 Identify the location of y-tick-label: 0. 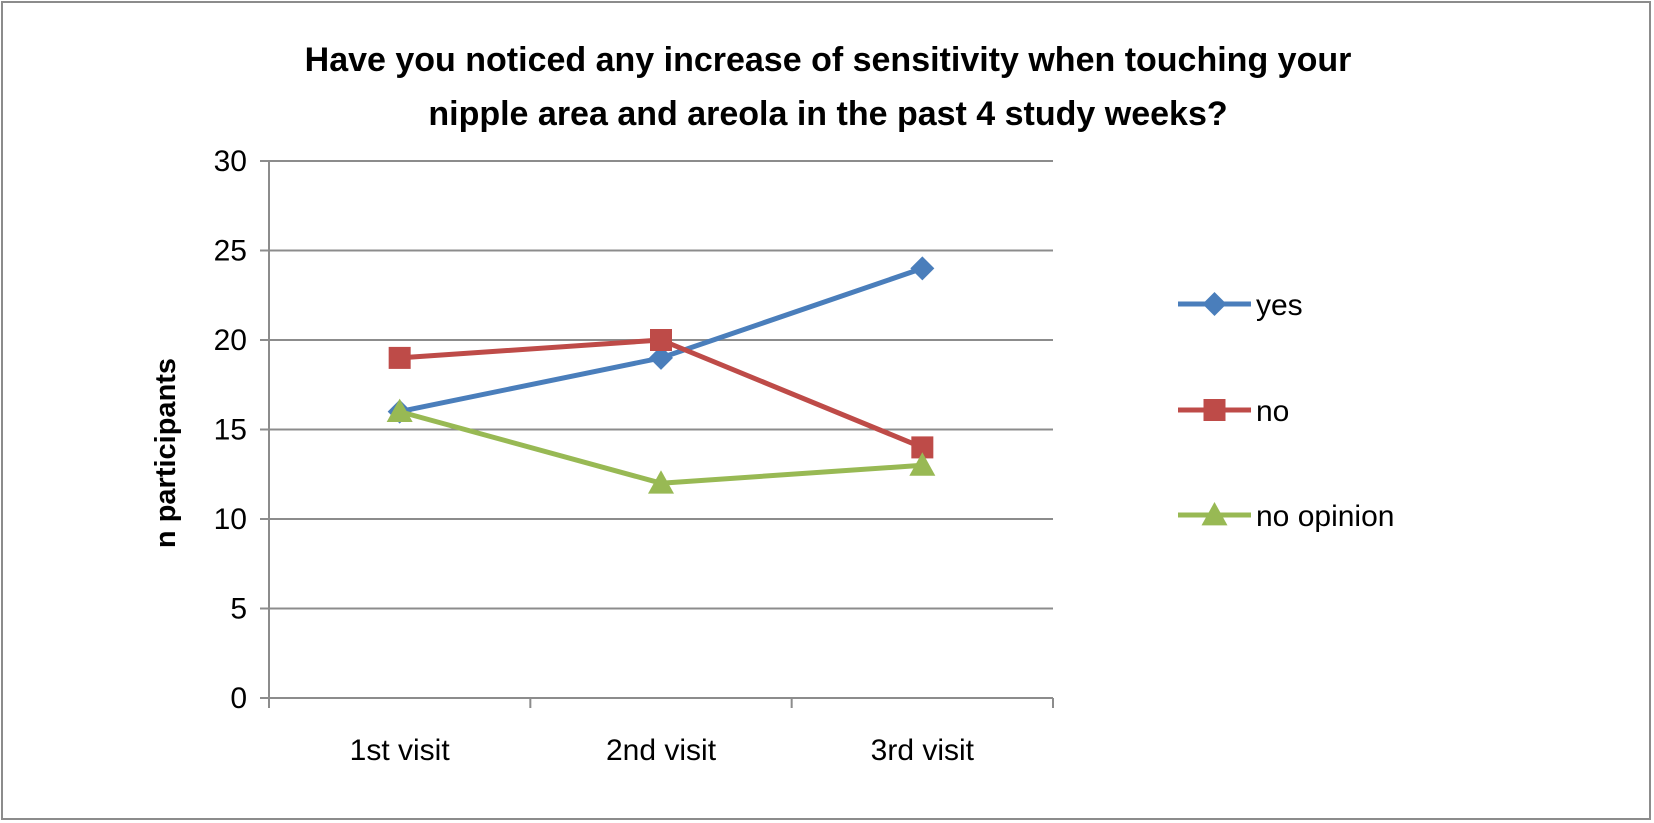
(238, 698).